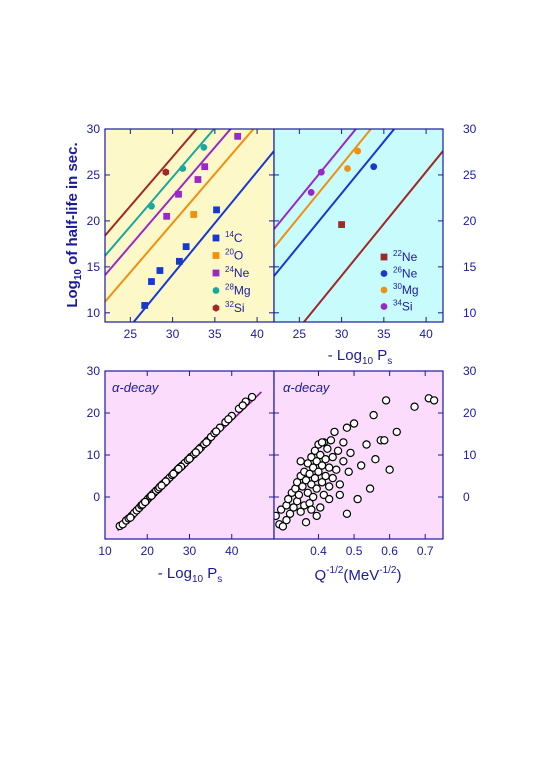 This screenshot has width=543, height=768. What do you see at coordinates (389, 361) in the screenshot?
I see `top-right-xlabel-sub2: s` at bounding box center [389, 361].